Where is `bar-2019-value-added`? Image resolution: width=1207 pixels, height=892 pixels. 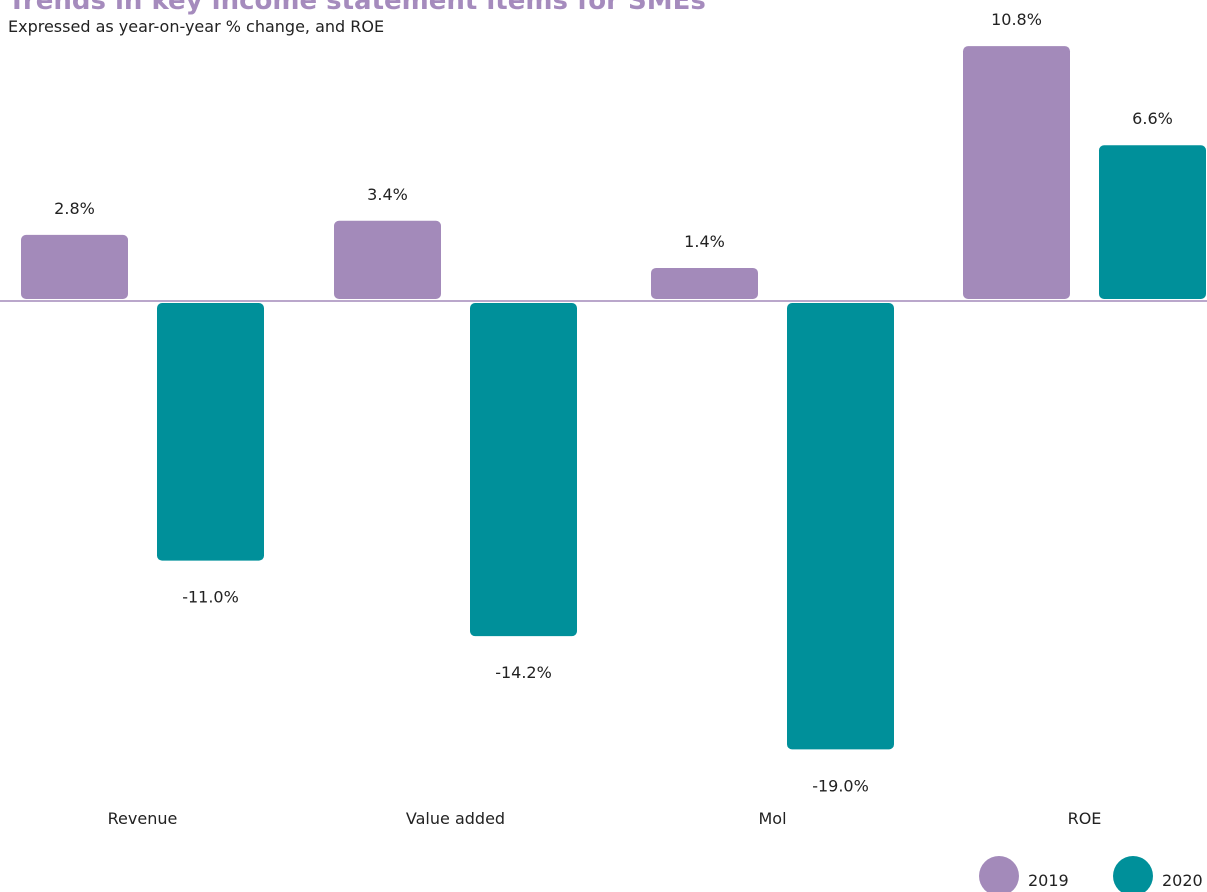 bar-2019-value-added is located at coordinates (387, 259).